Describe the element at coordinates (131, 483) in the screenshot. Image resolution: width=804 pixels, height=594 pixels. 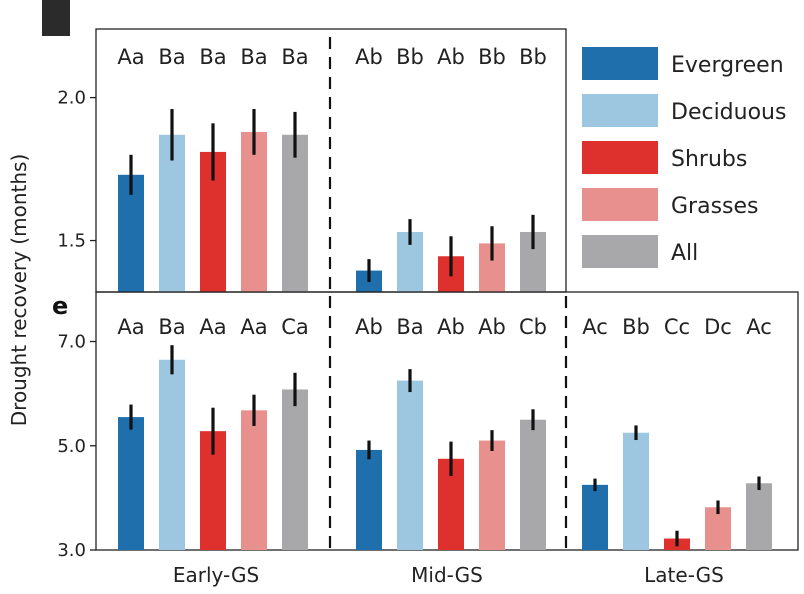
I see `bar-early-gs-evergreen` at that location.